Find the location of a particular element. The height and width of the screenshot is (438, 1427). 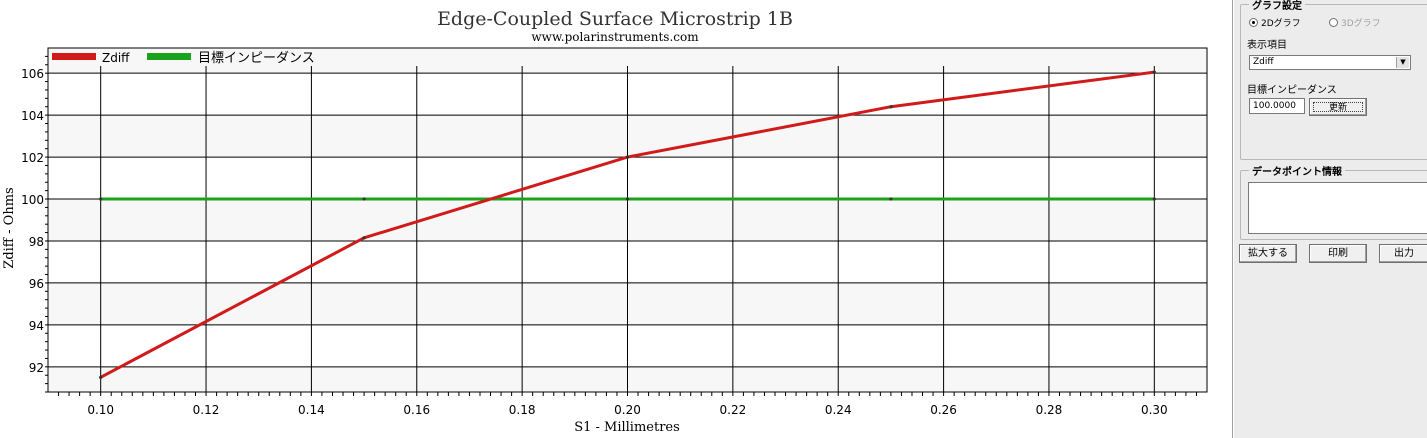

x-tick-label: 0.26 is located at coordinates (943, 410).